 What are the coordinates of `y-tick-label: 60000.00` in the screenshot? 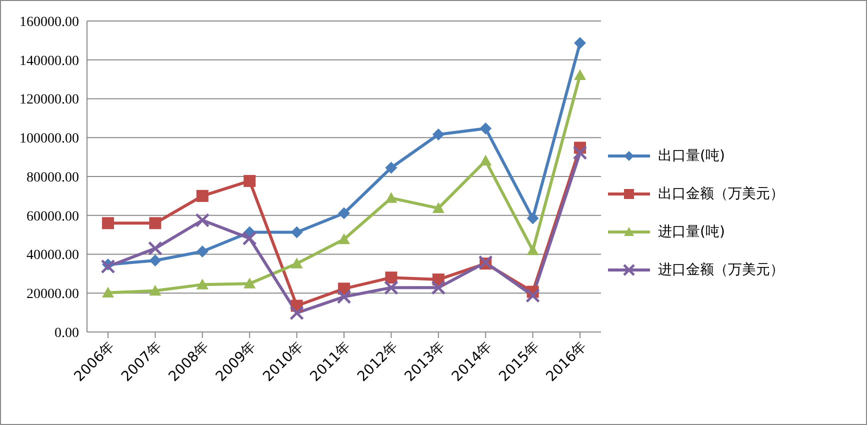 It's located at (52, 216).